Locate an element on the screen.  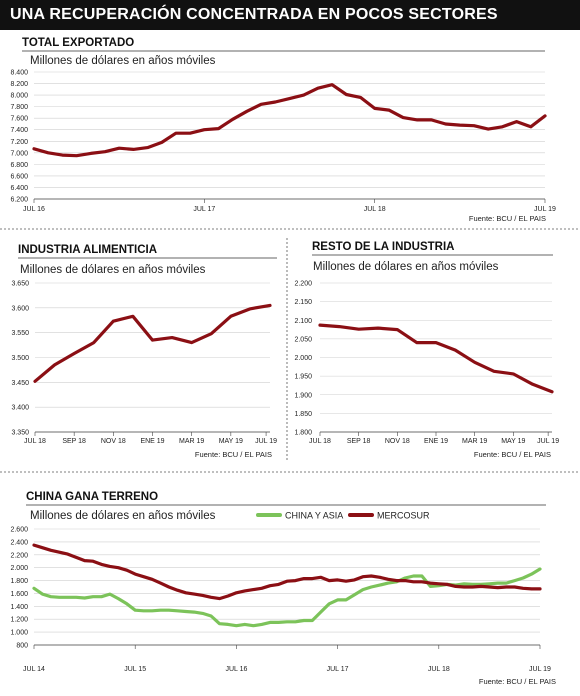
alimenticia-ytick-label: 3.550 is located at coordinates (20, 333).